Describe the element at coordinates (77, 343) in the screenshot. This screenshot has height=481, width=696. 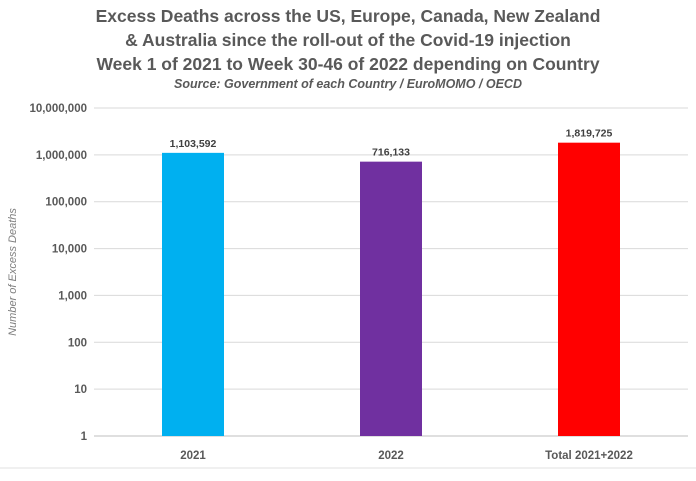
I see `y-tick-label: 100` at that location.